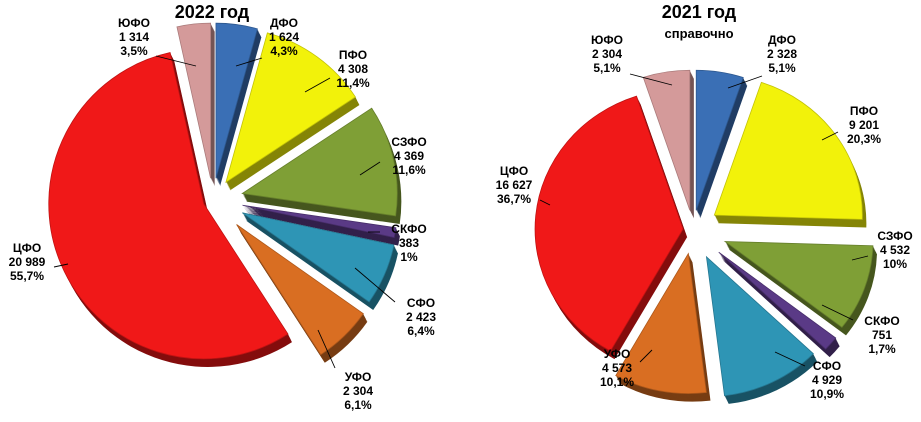 This screenshot has width=921, height=422. What do you see at coordinates (895, 250) in the screenshot?
I see `slice-value: 4 532` at bounding box center [895, 250].